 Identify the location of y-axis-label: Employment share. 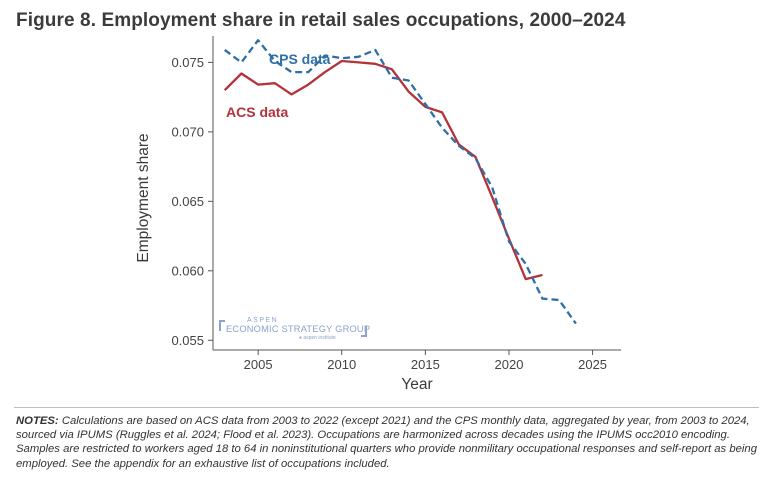
(143, 197).